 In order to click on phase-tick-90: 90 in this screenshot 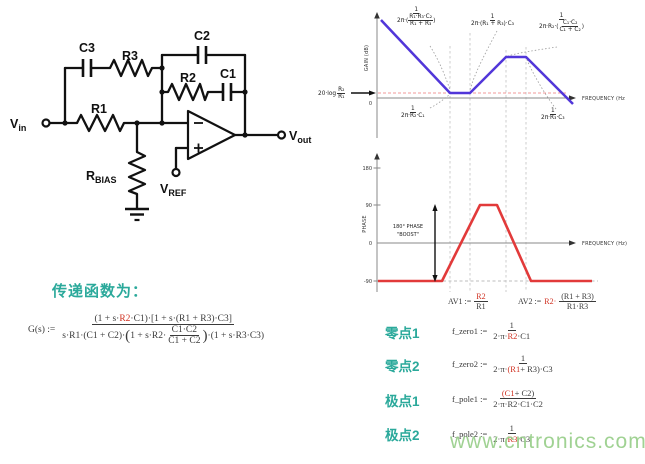, I will do `click(369, 206)`.